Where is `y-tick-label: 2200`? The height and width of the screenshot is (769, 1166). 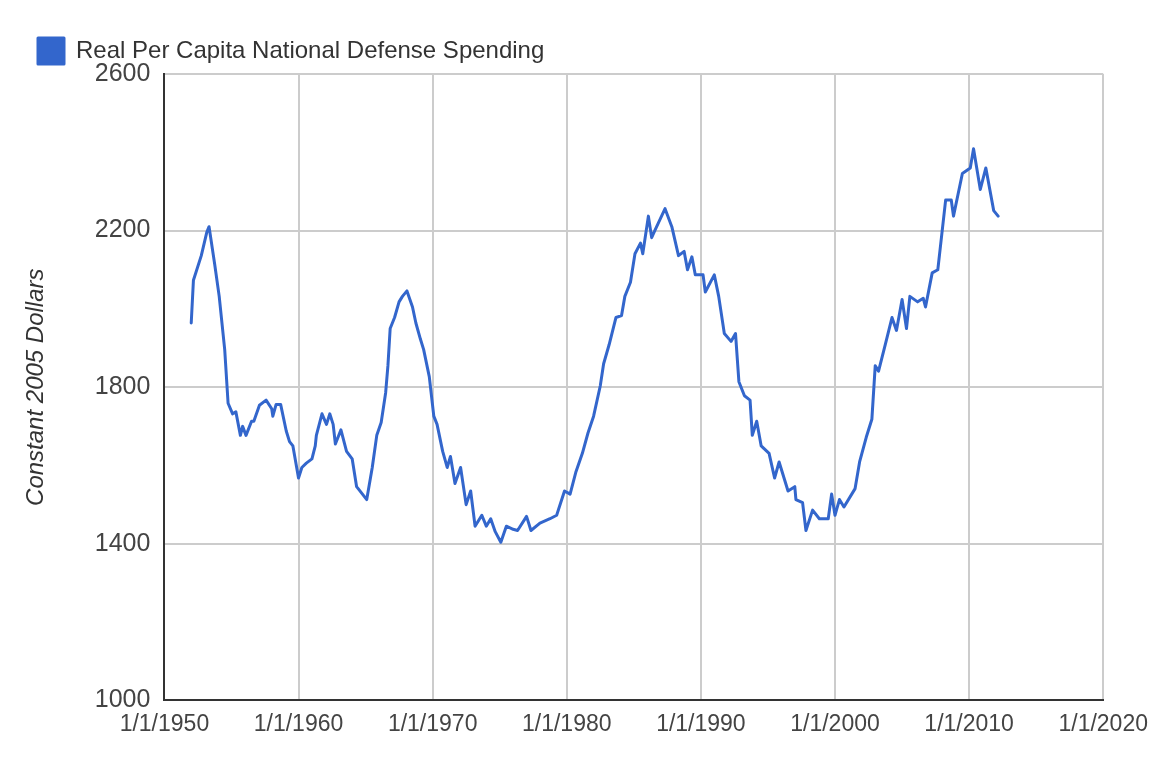 y-tick-label: 2200 is located at coordinates (122, 228).